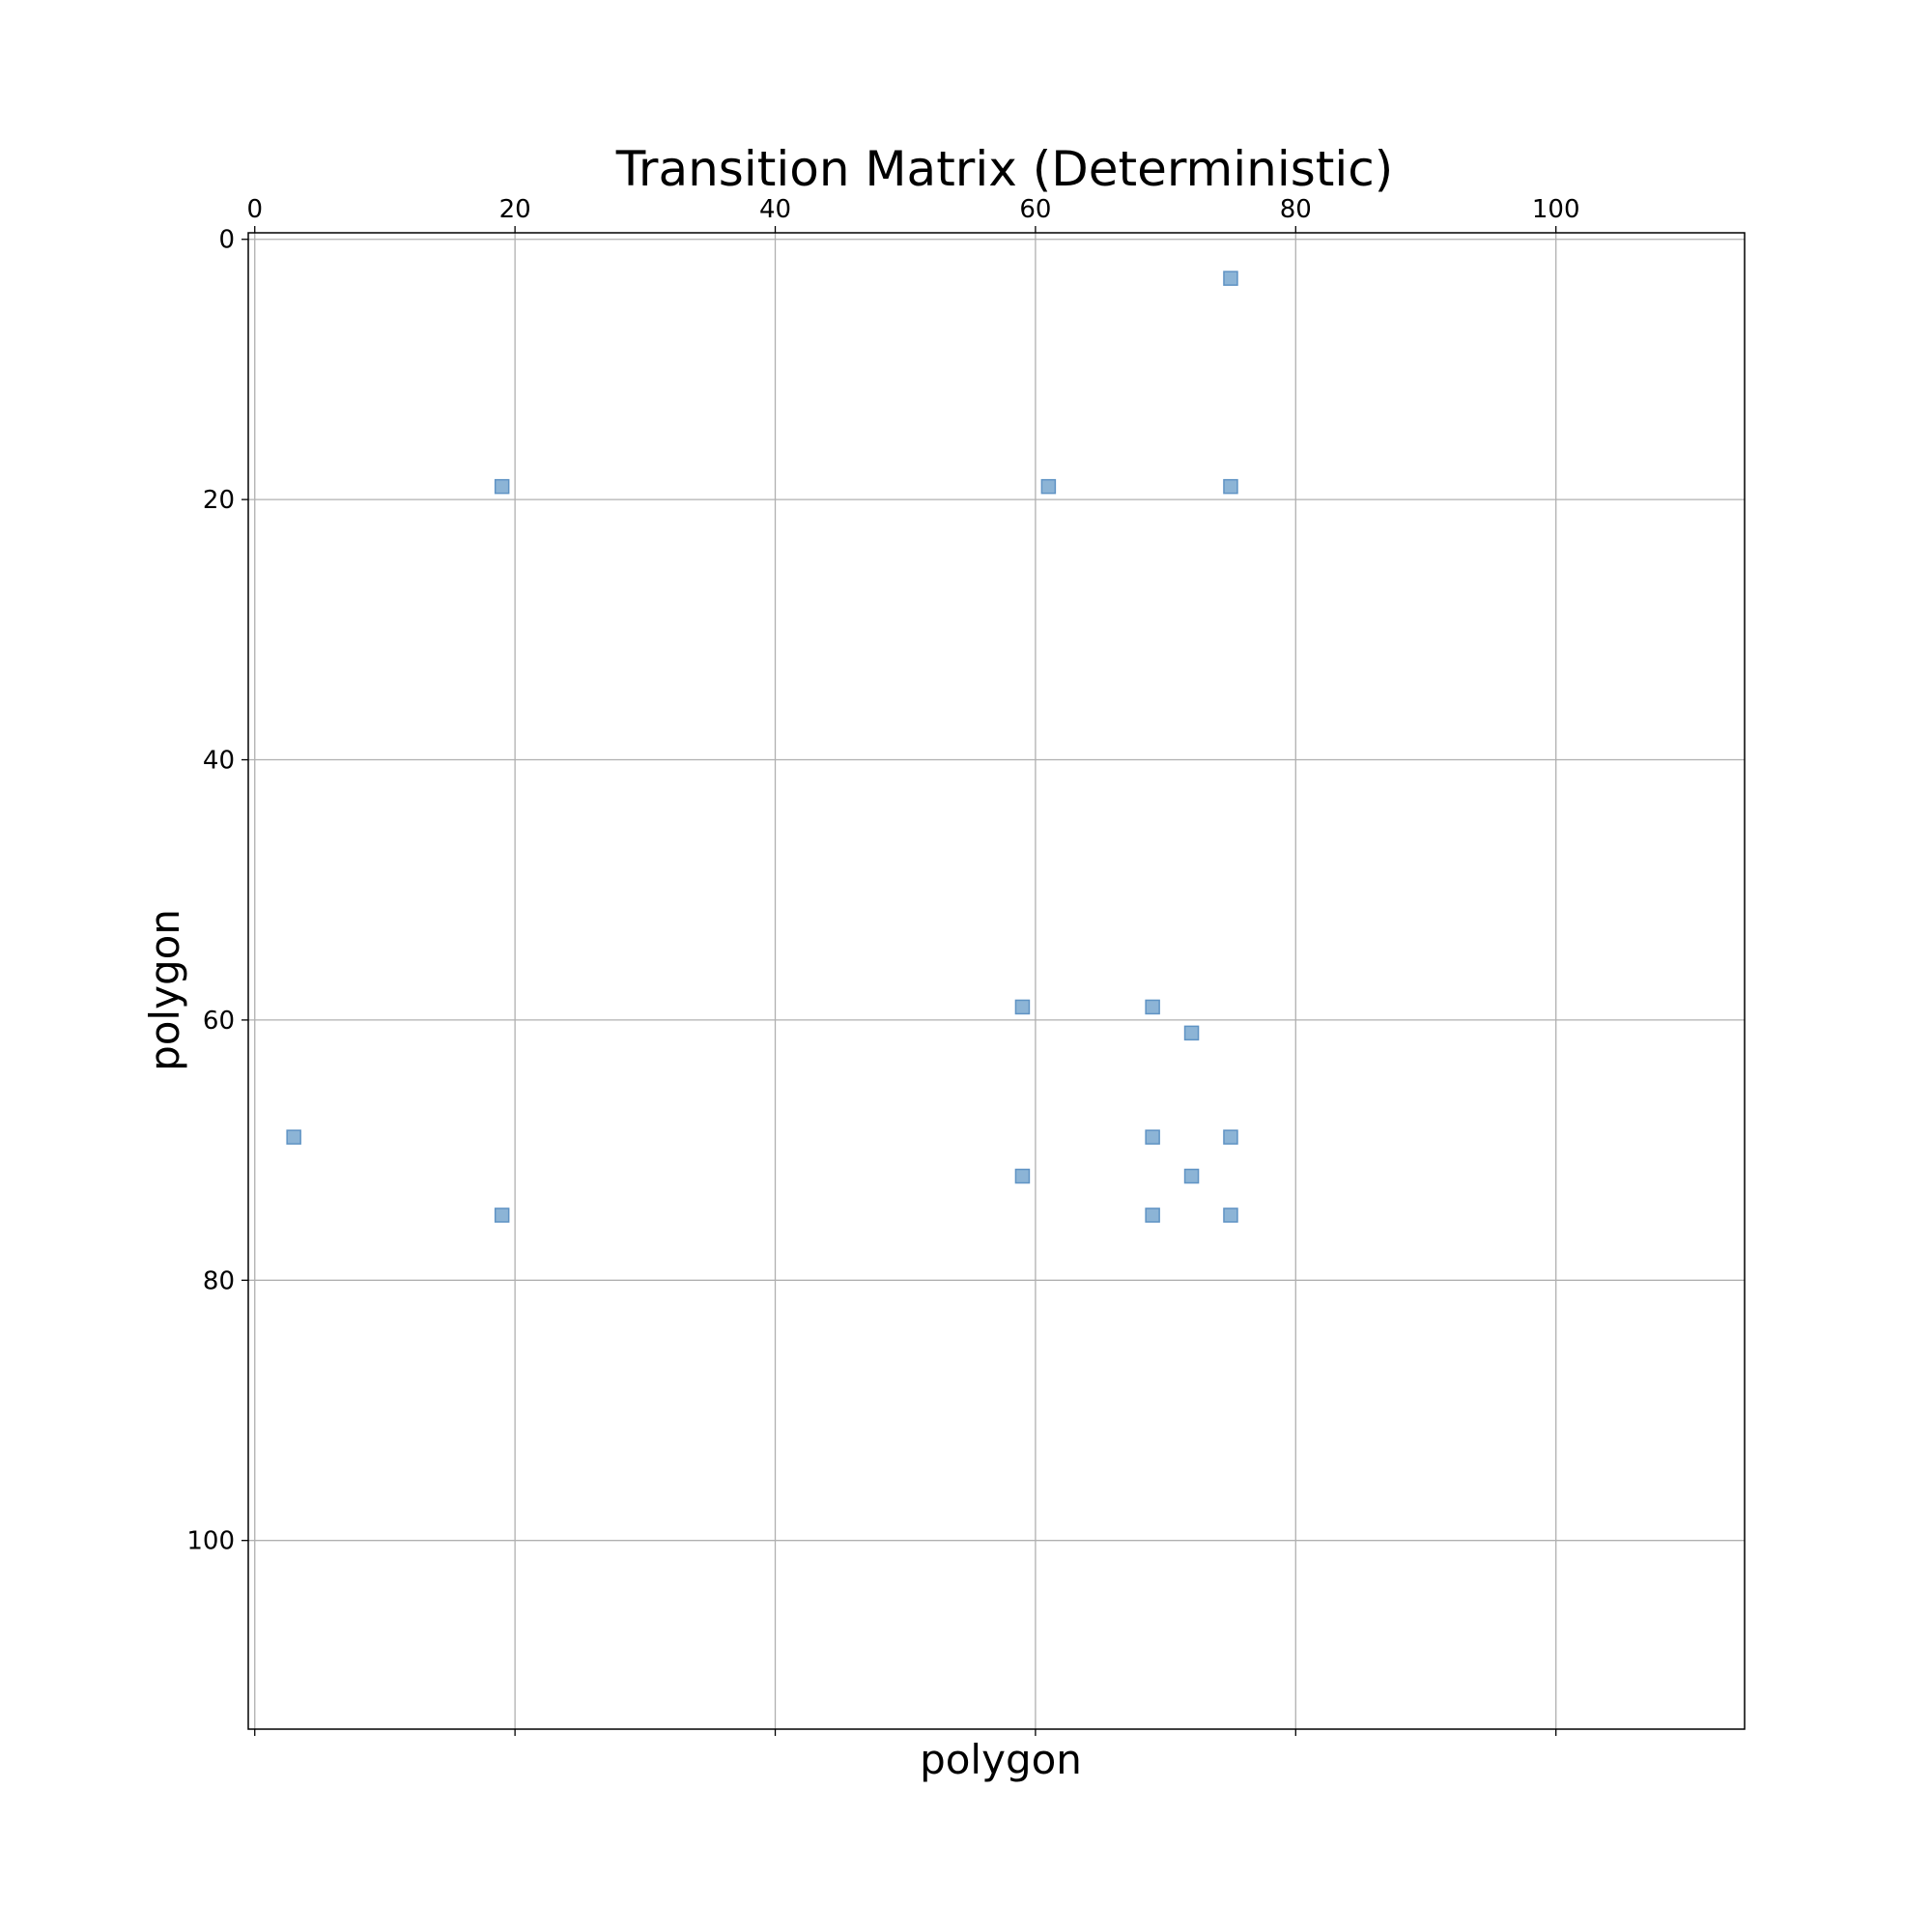 The width and height of the screenshot is (1932, 1932). What do you see at coordinates (164, 990) in the screenshot?
I see `y-axis-title: polygon` at bounding box center [164, 990].